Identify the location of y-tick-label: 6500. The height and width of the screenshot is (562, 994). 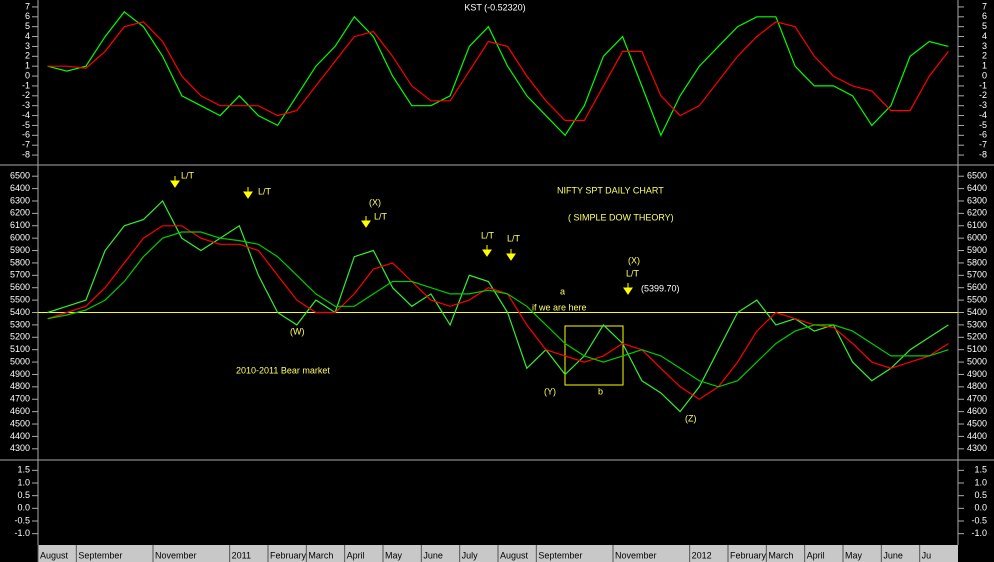
(977, 176).